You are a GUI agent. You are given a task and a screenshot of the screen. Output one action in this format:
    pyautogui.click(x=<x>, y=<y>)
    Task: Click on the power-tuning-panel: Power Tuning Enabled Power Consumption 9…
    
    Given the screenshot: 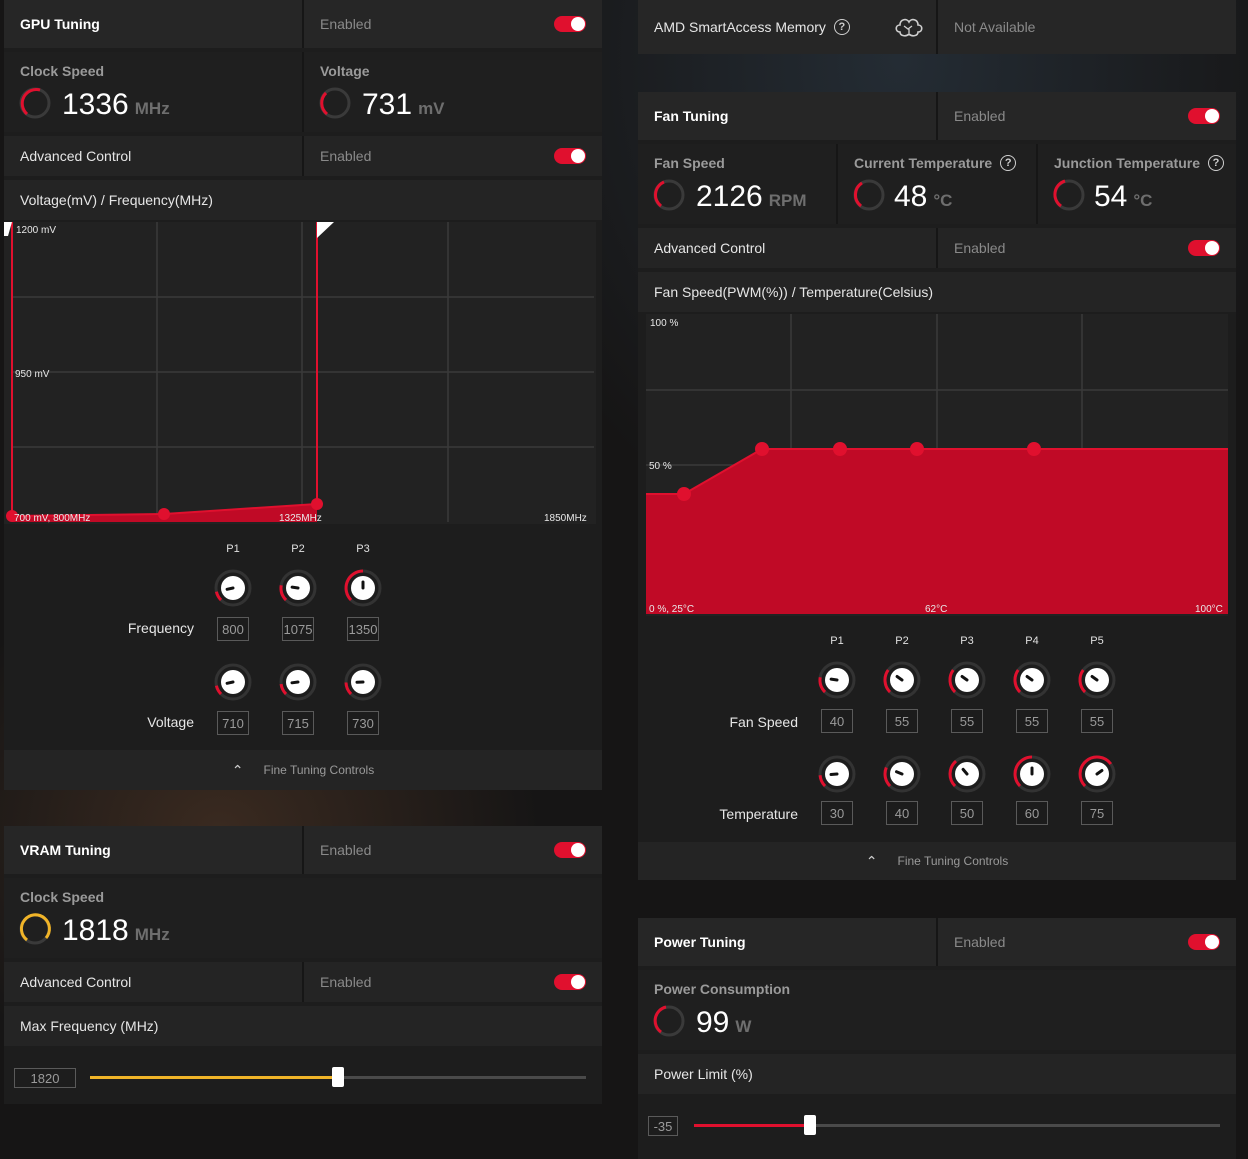 What is the action you would take?
    pyautogui.click(x=937, y=1038)
    